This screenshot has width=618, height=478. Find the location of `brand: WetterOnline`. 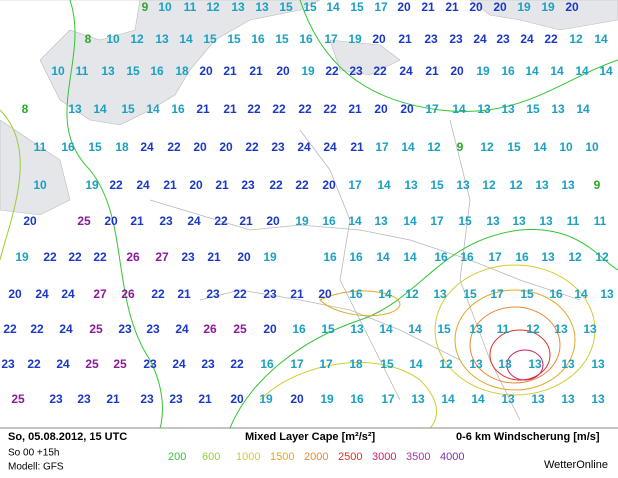

brand: WetterOnline is located at coordinates (576, 465).